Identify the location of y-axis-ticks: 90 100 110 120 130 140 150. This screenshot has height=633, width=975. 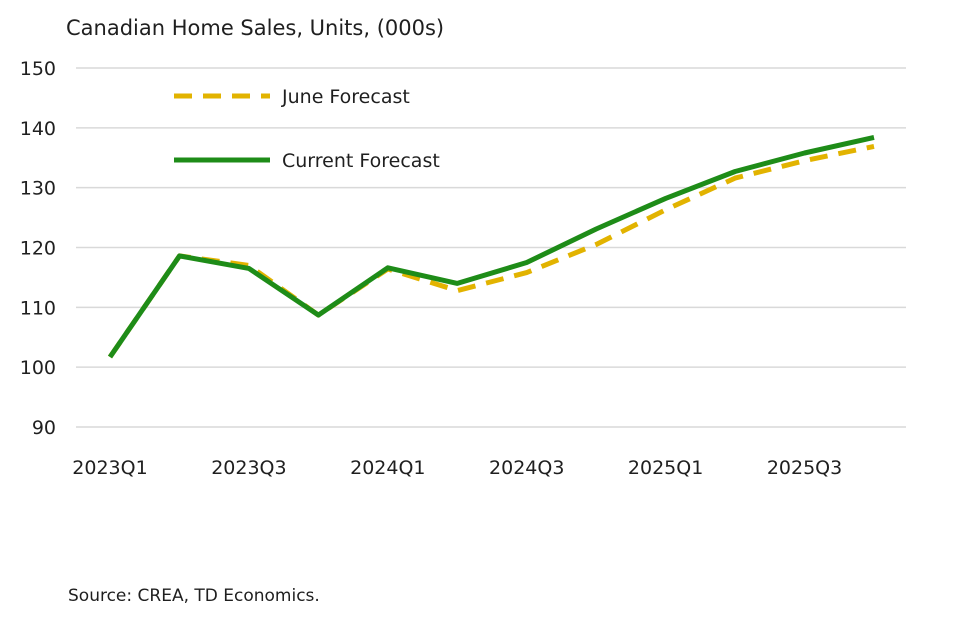
(38, 248).